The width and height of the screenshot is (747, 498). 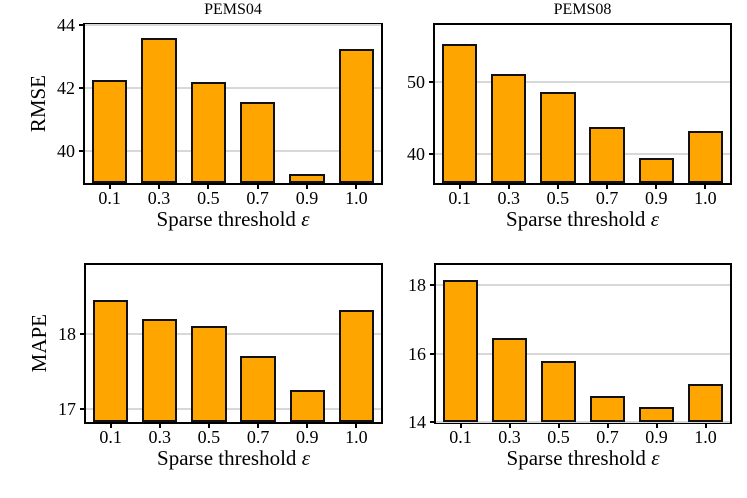 I want to click on y-tick-label: 18, so click(x=417, y=285).